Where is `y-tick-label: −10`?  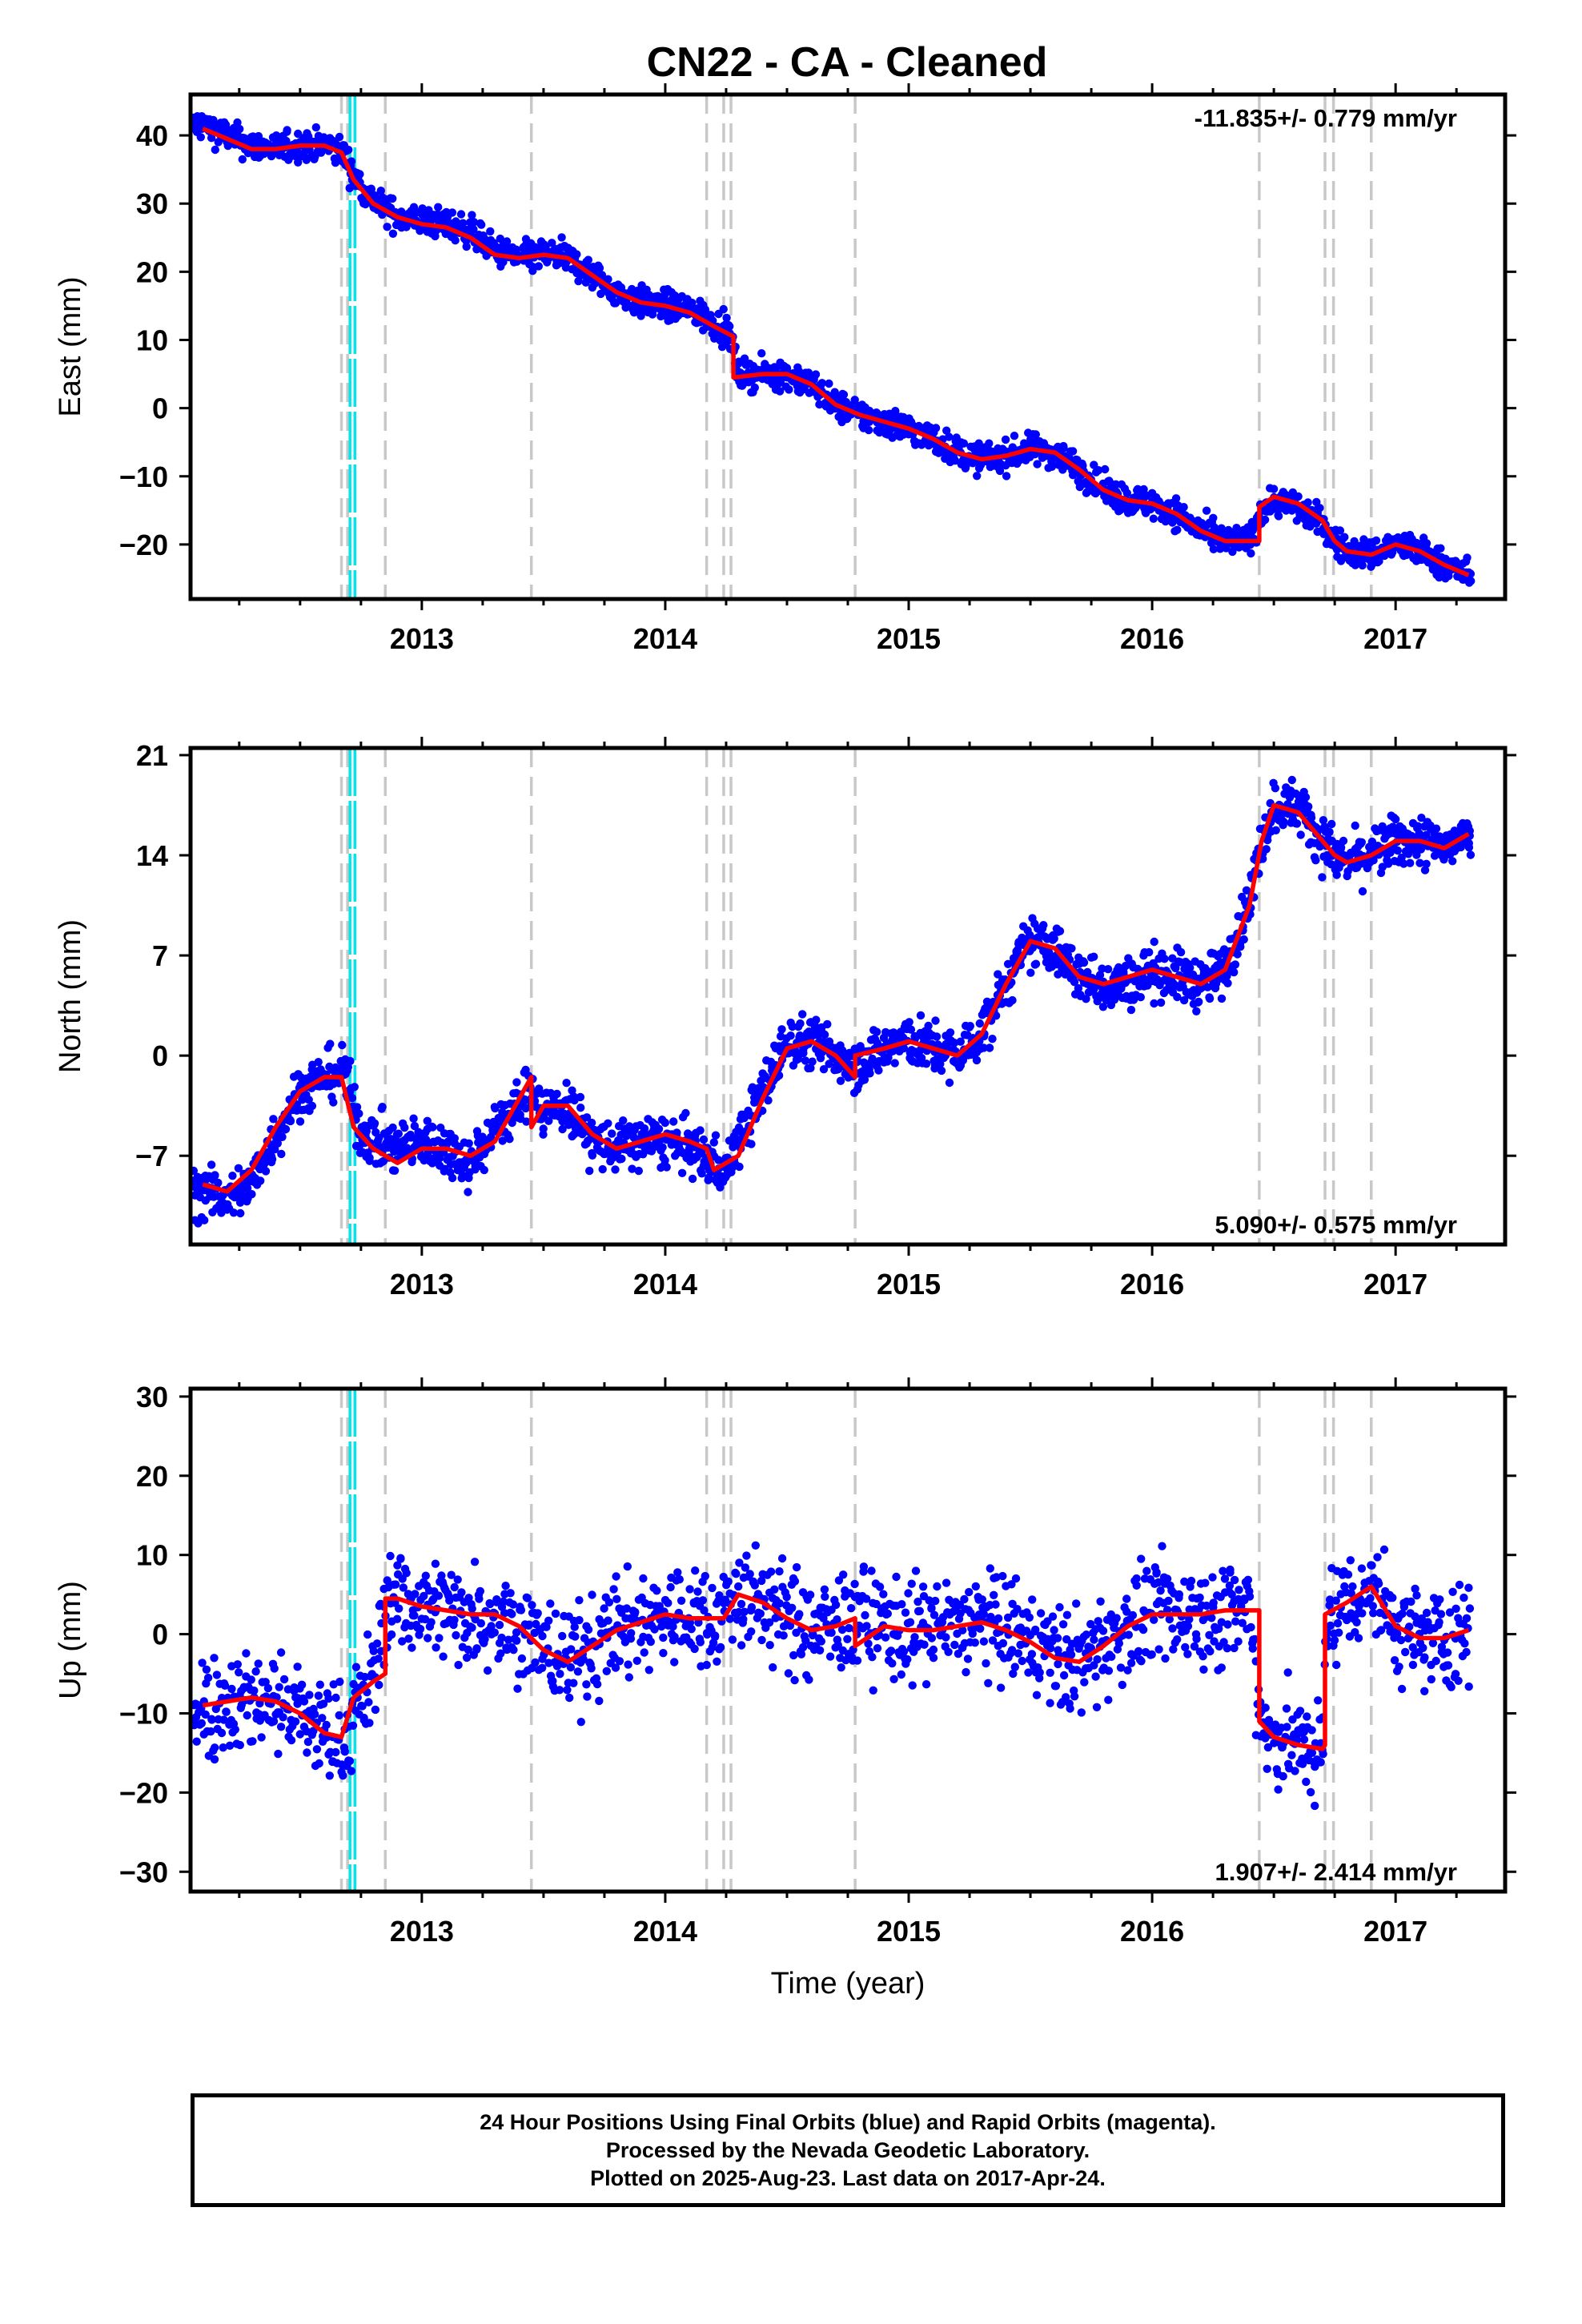
y-tick-label: −10 is located at coordinates (144, 477).